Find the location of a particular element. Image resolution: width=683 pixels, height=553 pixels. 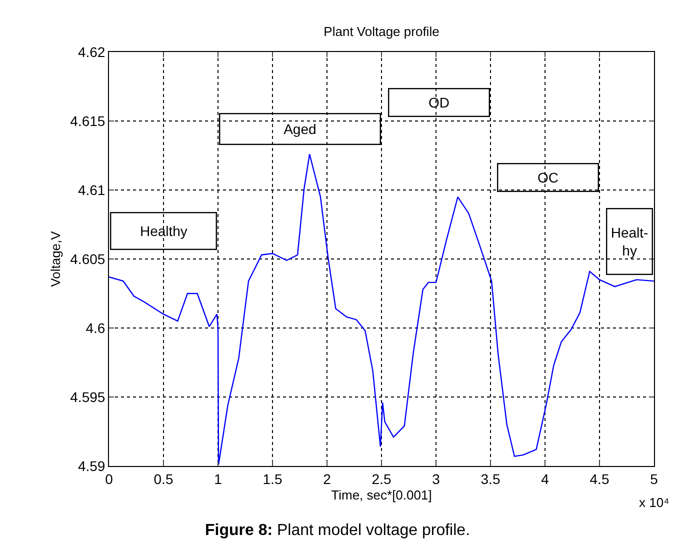

x-tick-label: 0 is located at coordinates (109, 478).